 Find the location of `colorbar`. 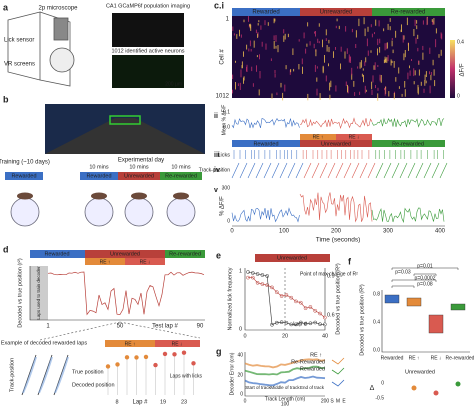

colorbar is located at coordinates (452, 69).